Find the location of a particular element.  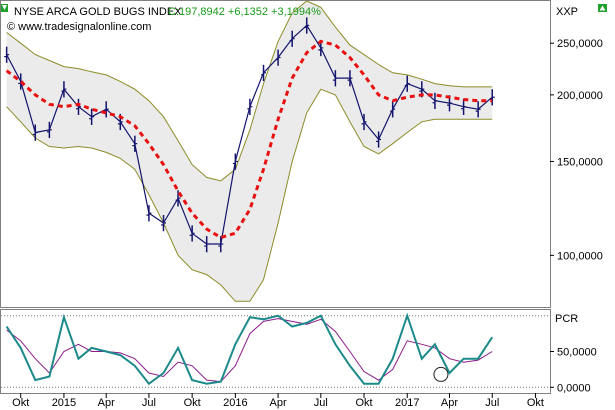

x-tick-label: 2017 is located at coordinates (407, 403).